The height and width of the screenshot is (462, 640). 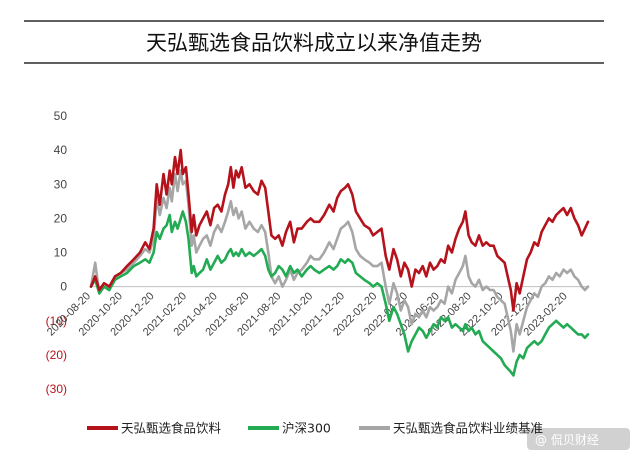 I want to click on chart-title: 天弘甄选食品饮料成立以来净值走势, so click(x=314, y=43).